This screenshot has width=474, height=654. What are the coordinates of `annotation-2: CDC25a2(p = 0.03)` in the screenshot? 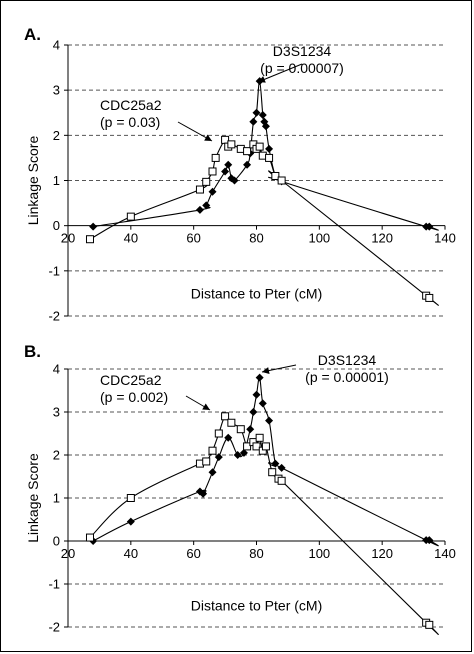 It's located at (156, 119).